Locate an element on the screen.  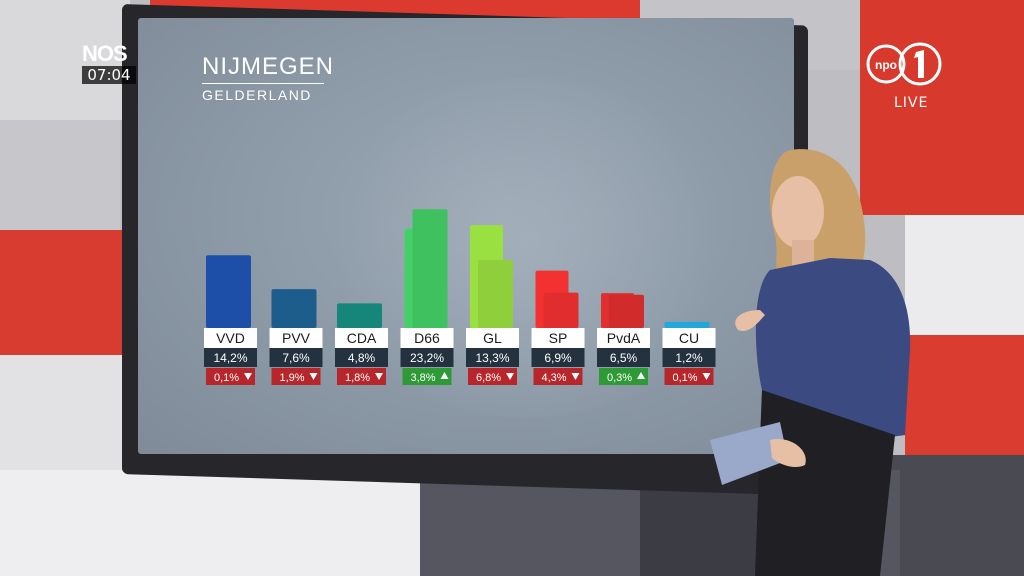
party-label: PVV is located at coordinates (296, 338).